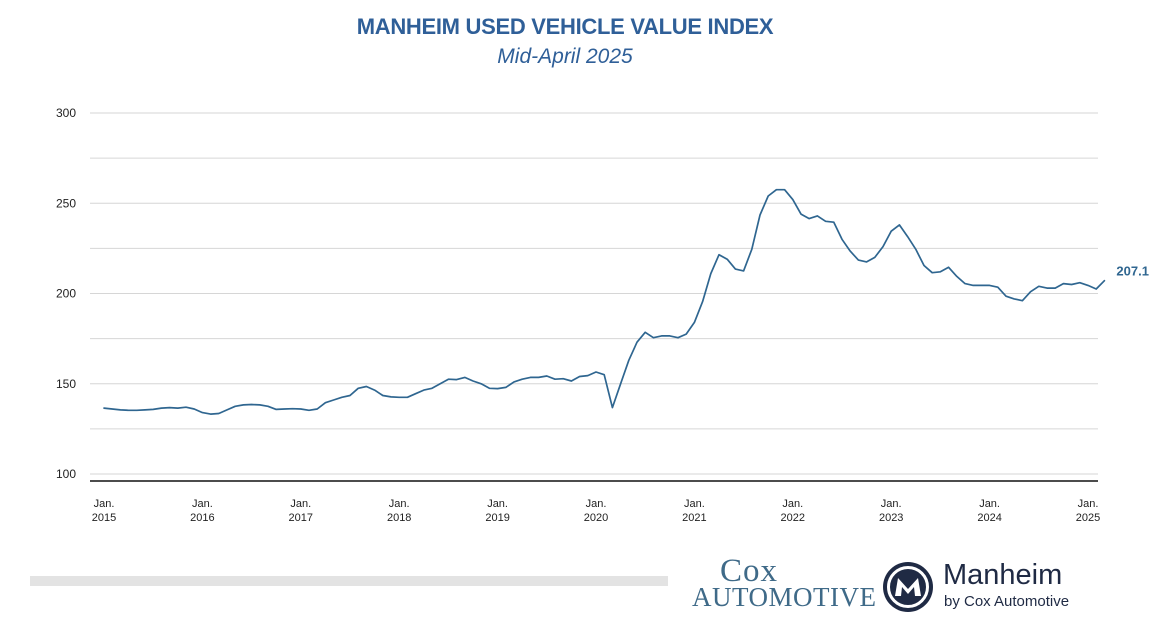  What do you see at coordinates (66, 203) in the screenshot?
I see `y-tick-label: 250` at bounding box center [66, 203].